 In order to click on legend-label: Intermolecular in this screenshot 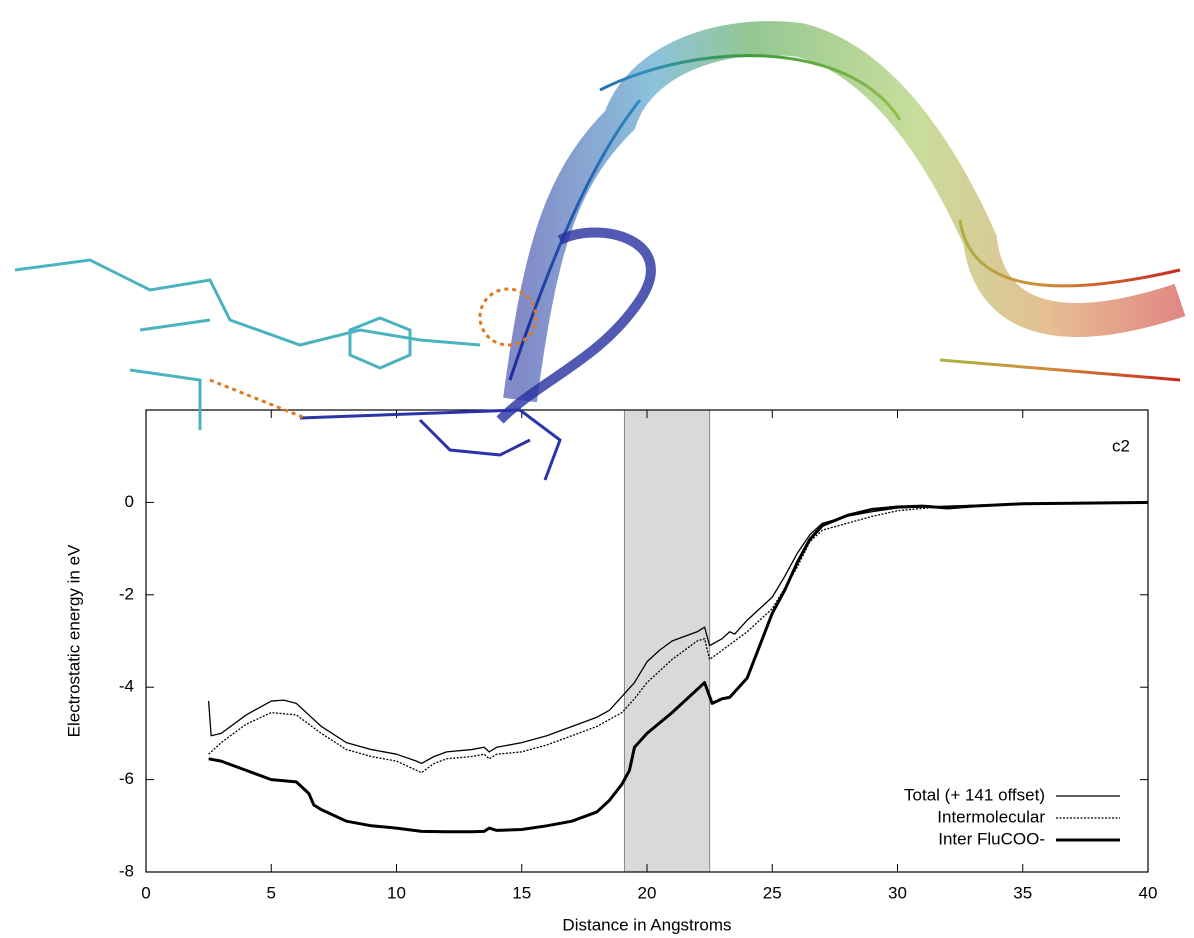, I will do `click(991, 816)`.